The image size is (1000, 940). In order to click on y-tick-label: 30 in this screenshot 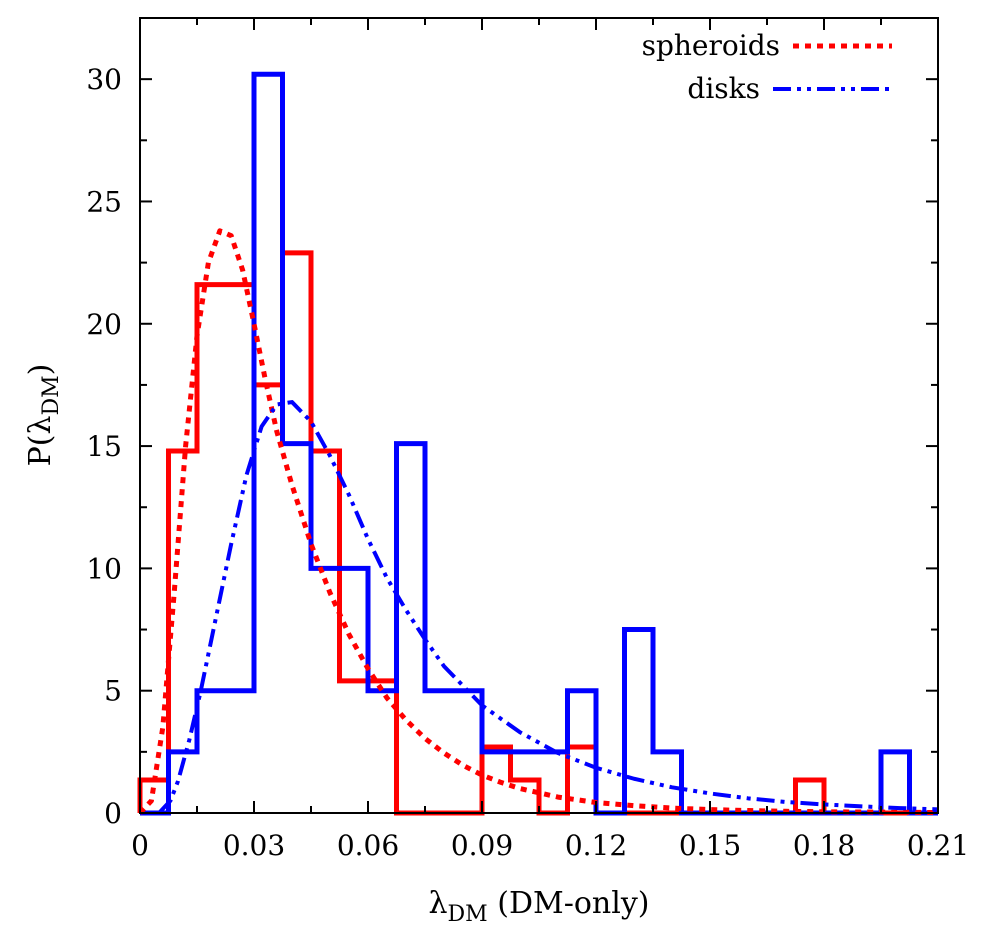, I will do `click(104, 79)`.